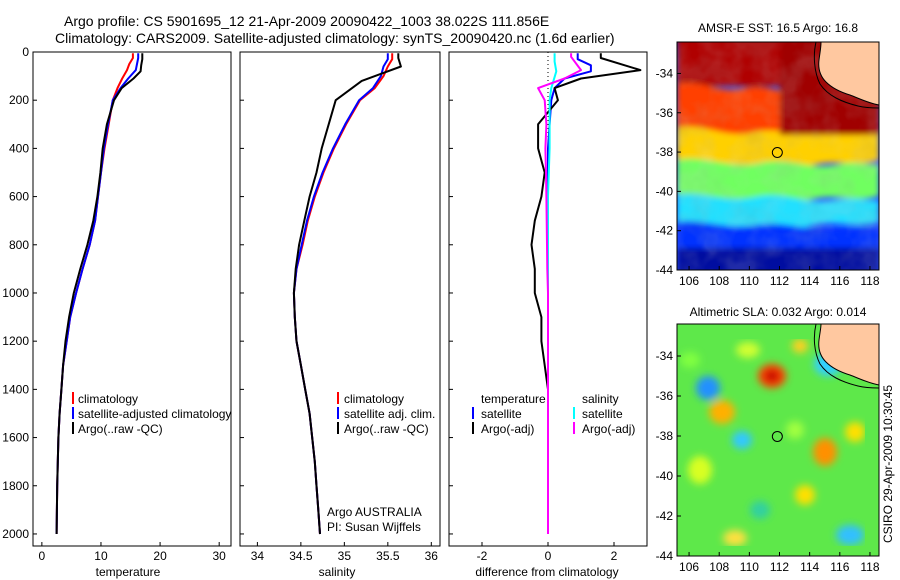  What do you see at coordinates (665, 191) in the screenshot?
I see `sst-lat-tick-label: -40` at bounding box center [665, 191].